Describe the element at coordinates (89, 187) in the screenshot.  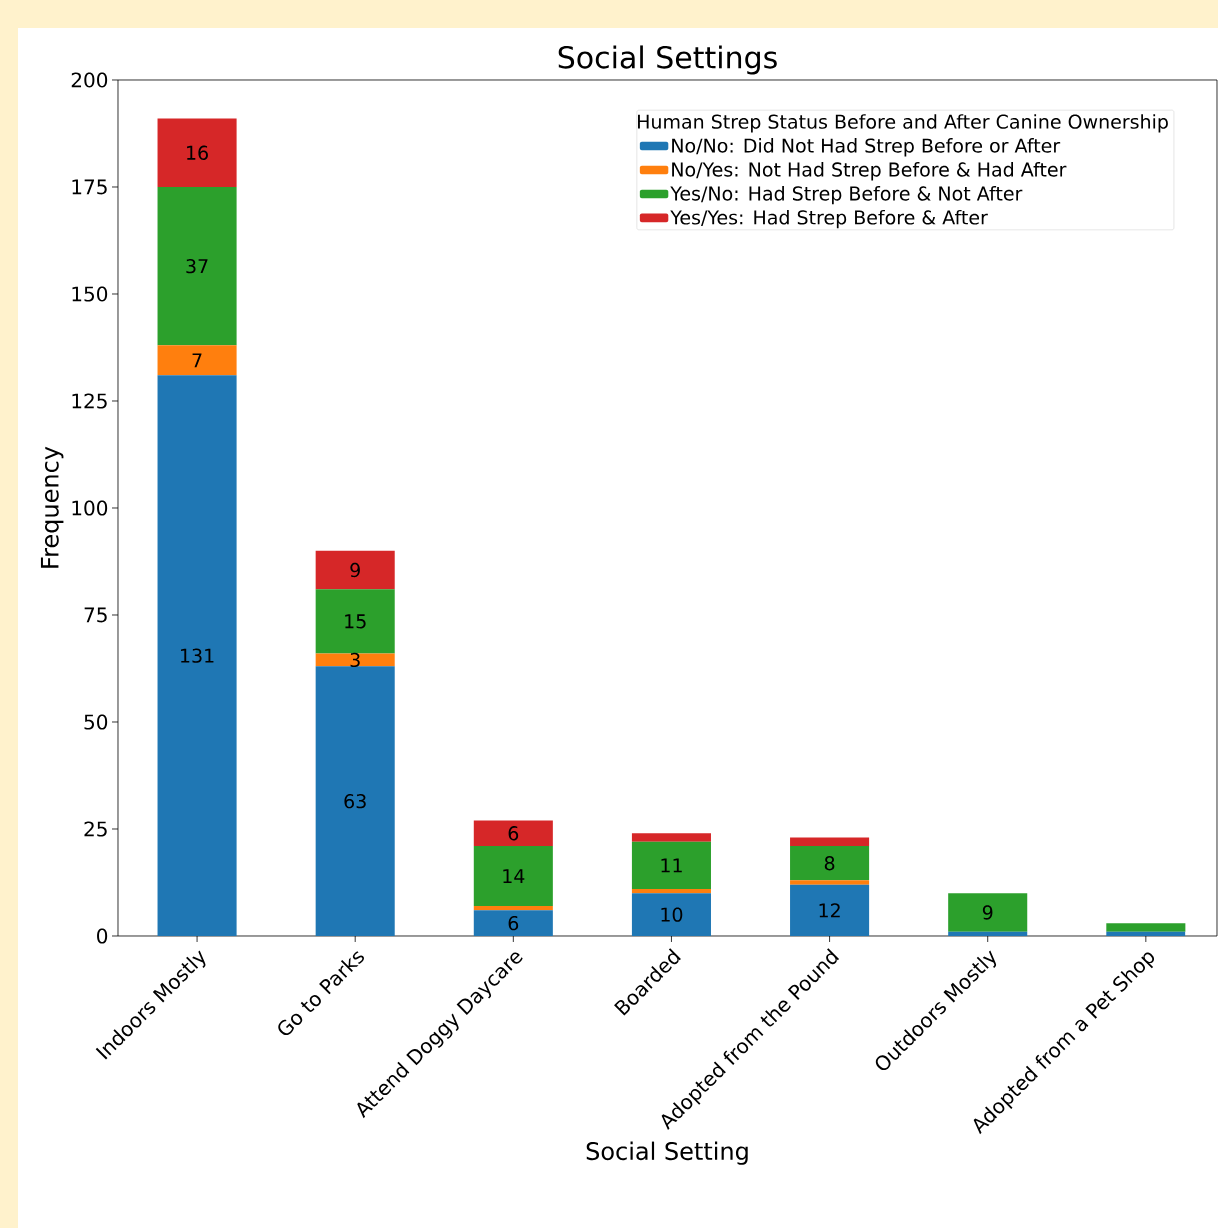
I see `y-tick-label: 175` at that location.